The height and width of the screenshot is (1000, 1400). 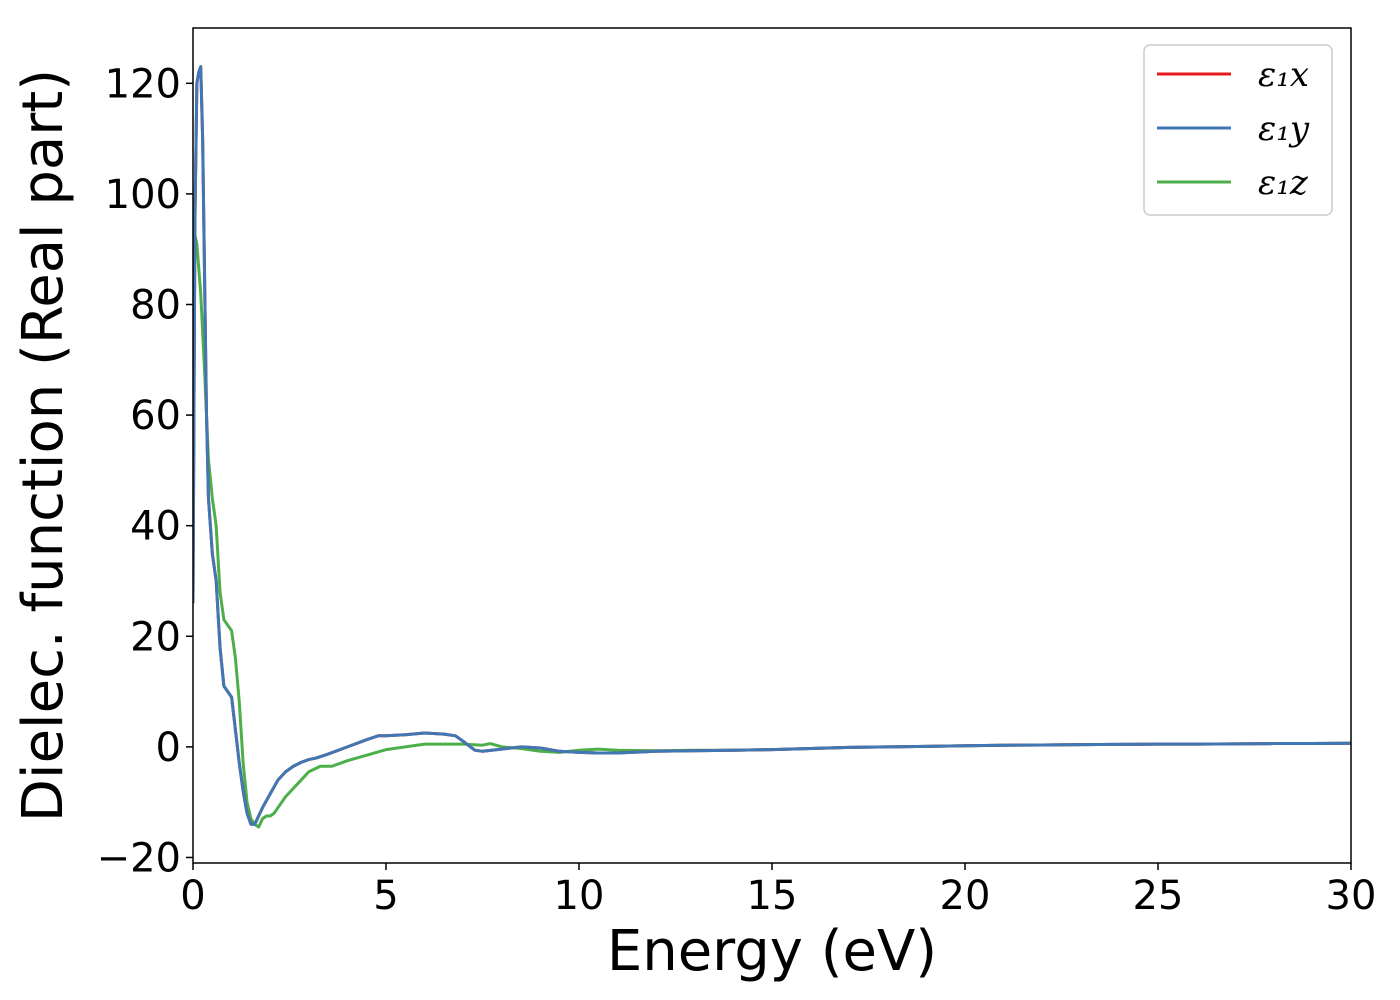 I want to click on x-tick-label: 10, so click(x=579, y=896).